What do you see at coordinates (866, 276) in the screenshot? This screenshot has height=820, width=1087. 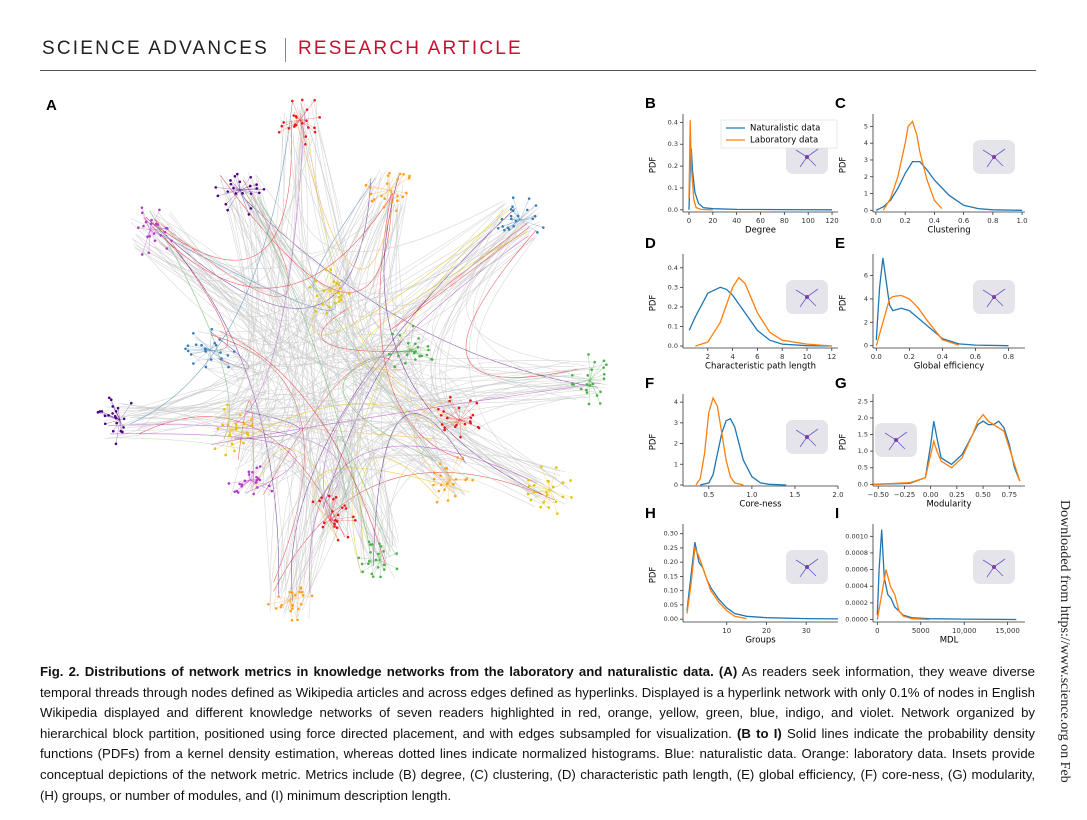 I see `y-tick-label: 6` at bounding box center [866, 276].